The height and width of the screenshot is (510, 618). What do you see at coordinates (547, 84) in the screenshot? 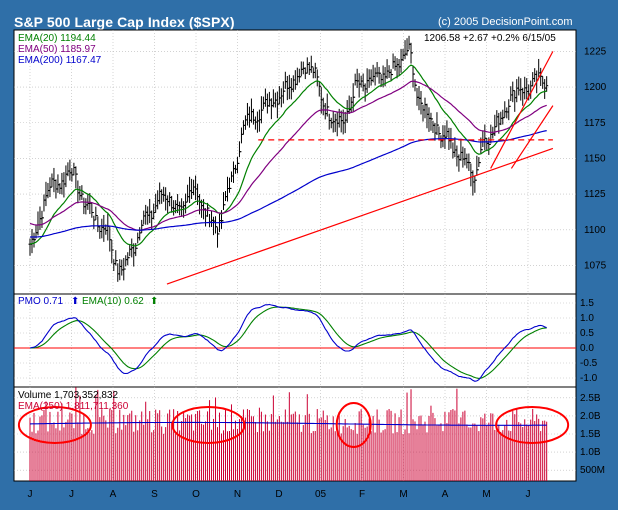
I see `price-bar` at bounding box center [547, 84].